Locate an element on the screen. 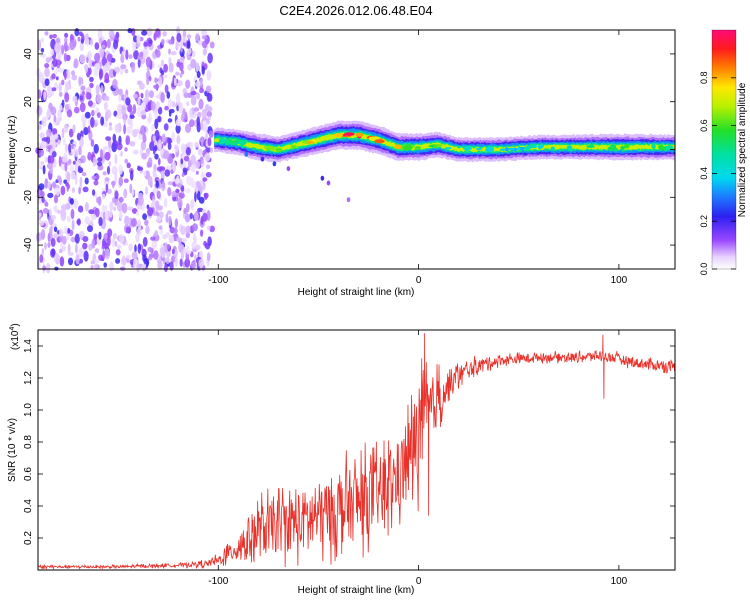 This screenshot has width=750, height=600. spectrogram-y-label: Frequency (Hz) is located at coordinates (12, 150).